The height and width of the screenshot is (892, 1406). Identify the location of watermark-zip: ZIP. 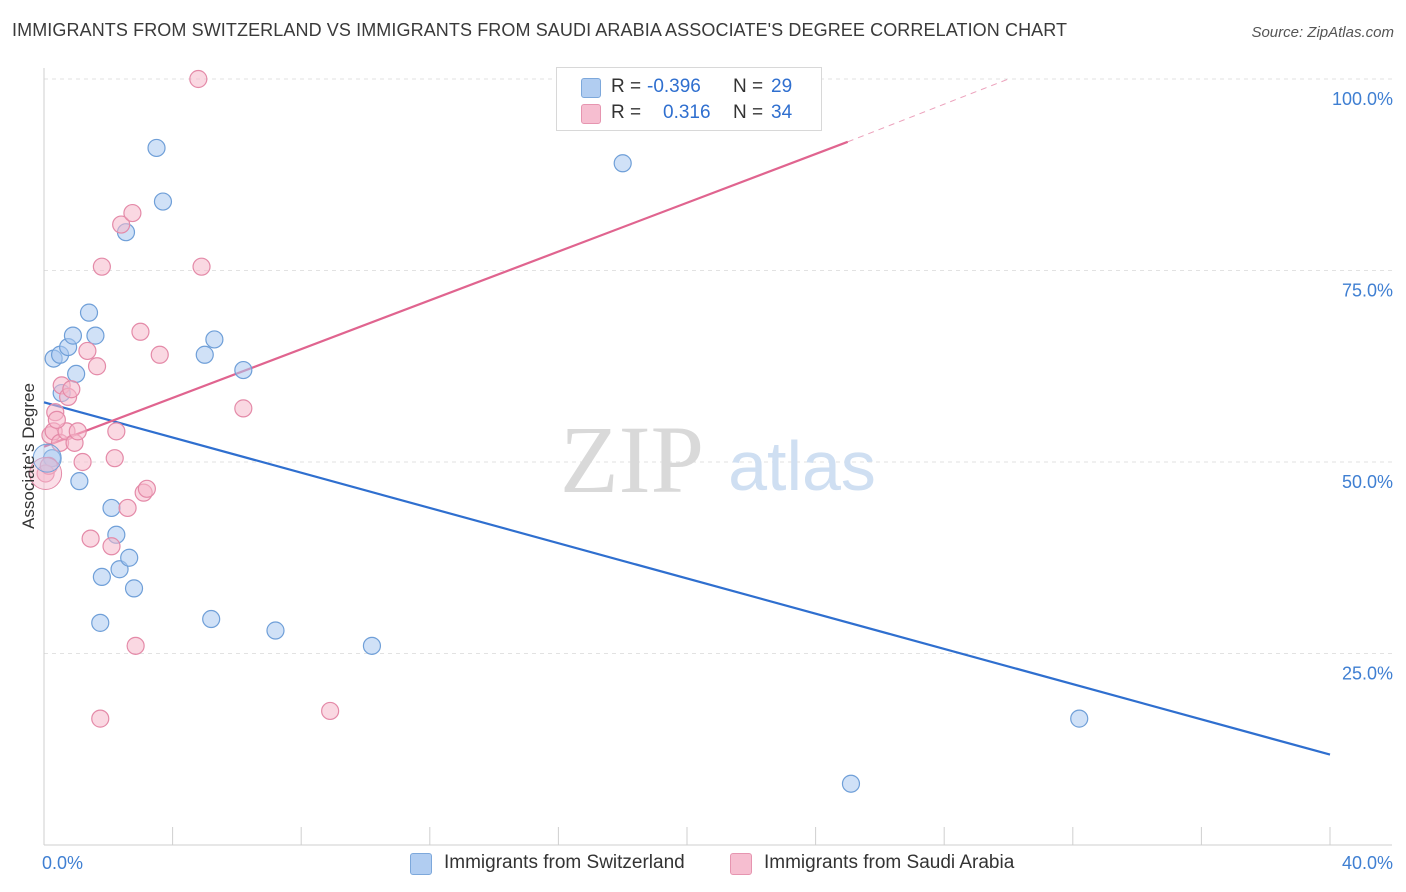
(632, 459).